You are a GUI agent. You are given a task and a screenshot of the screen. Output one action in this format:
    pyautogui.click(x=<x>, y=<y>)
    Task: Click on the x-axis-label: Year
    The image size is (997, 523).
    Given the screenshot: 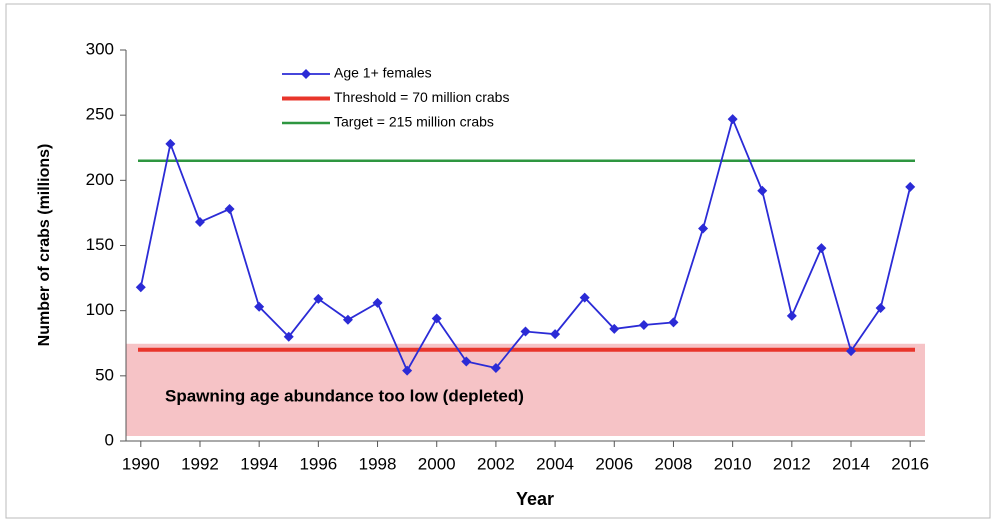 What is the action you would take?
    pyautogui.click(x=535, y=499)
    